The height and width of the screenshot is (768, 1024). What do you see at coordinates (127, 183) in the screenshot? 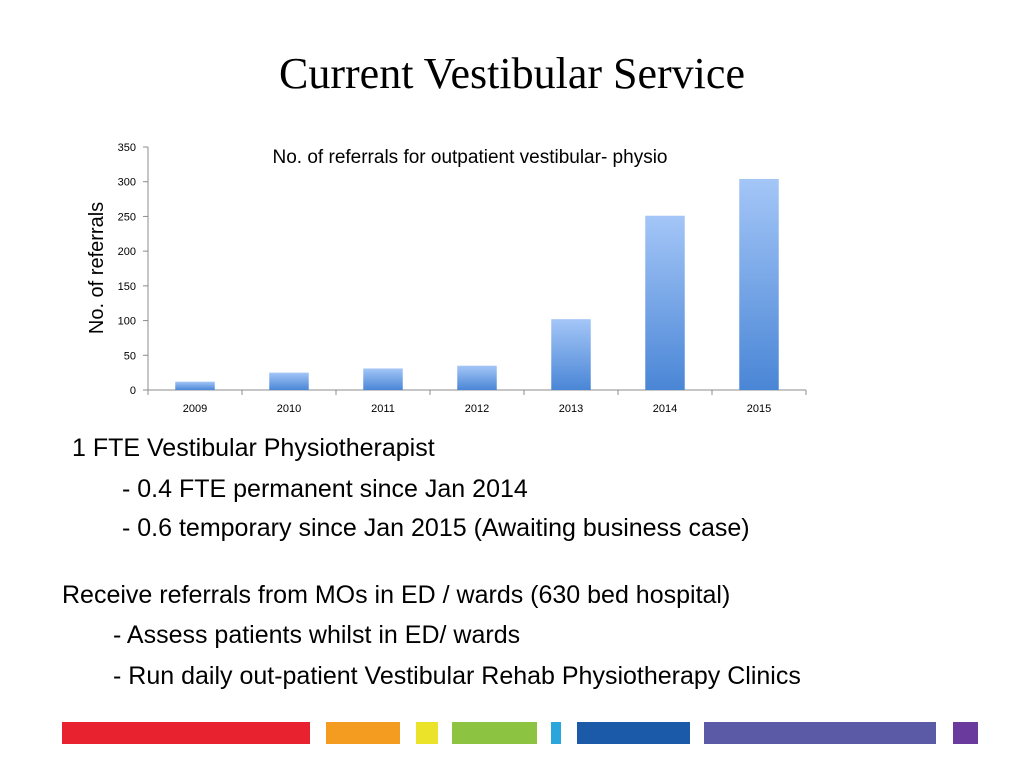
I see `y-tick-label: 300` at bounding box center [127, 183].